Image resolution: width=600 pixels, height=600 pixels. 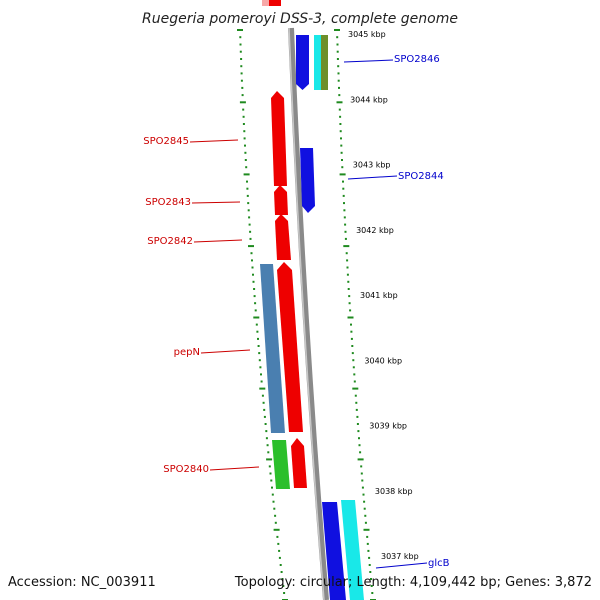 I want to click on scale-tick-label: 3040 kbp, so click(x=383, y=360).